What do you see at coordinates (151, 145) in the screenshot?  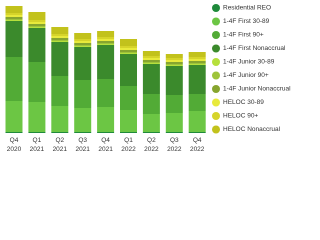 I see `x-tick-label: Q2 2022` at bounding box center [151, 145].